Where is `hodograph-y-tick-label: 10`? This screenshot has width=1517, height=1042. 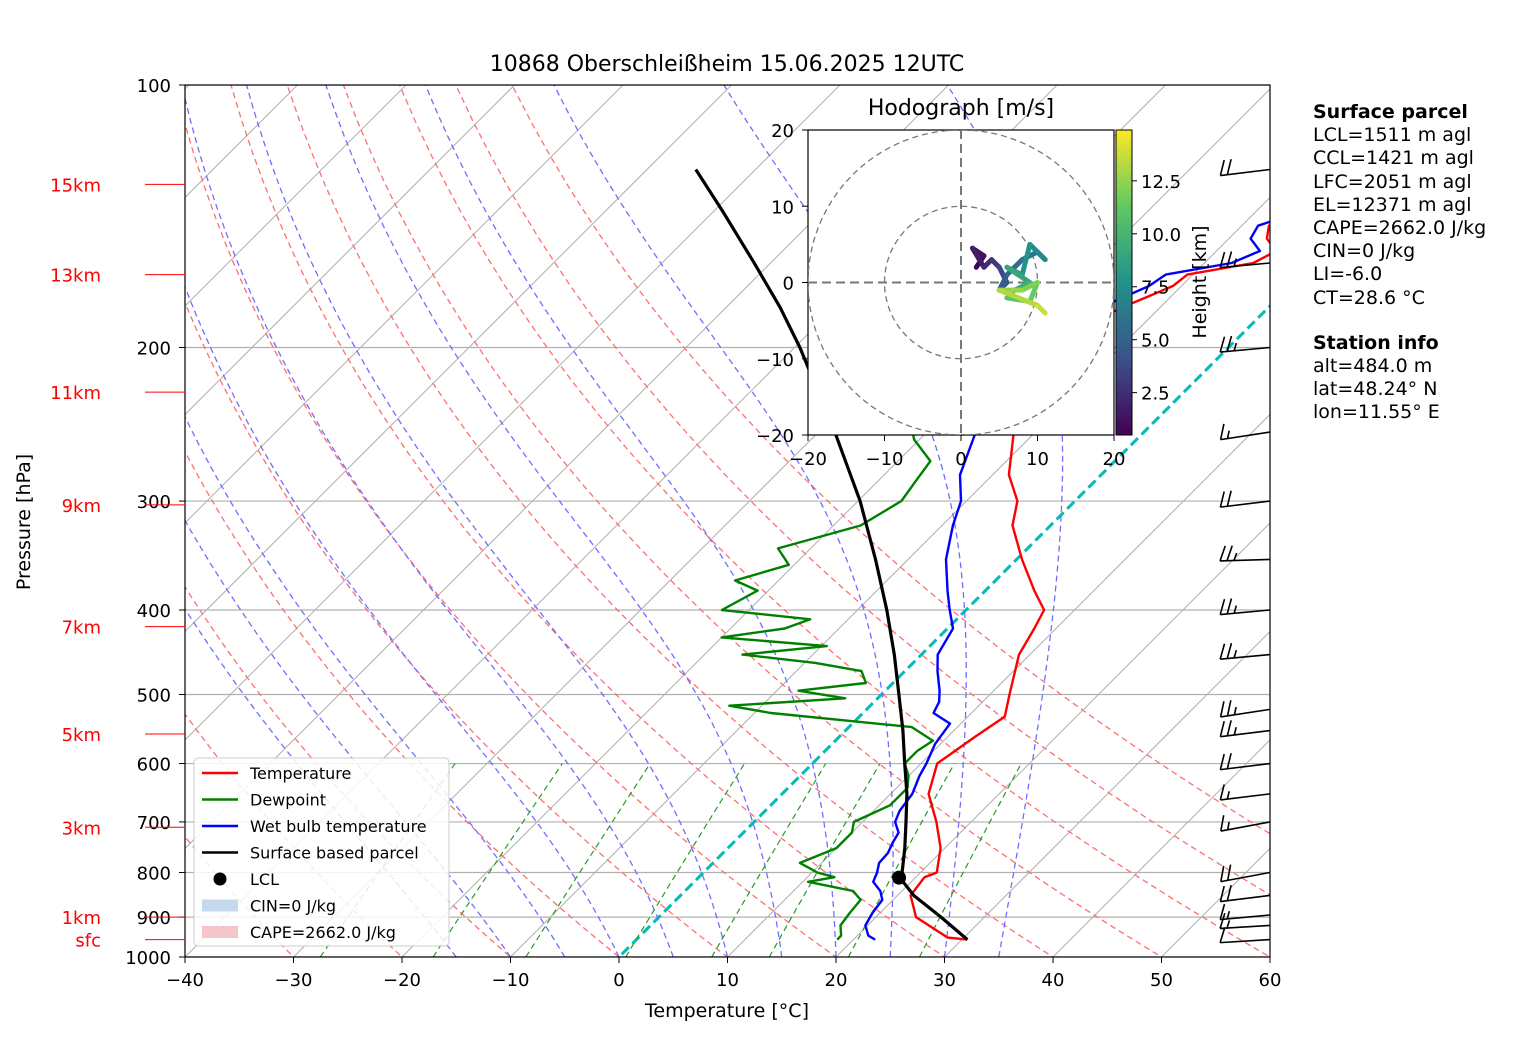 hodograph-y-tick-label: 10 is located at coordinates (782, 207).